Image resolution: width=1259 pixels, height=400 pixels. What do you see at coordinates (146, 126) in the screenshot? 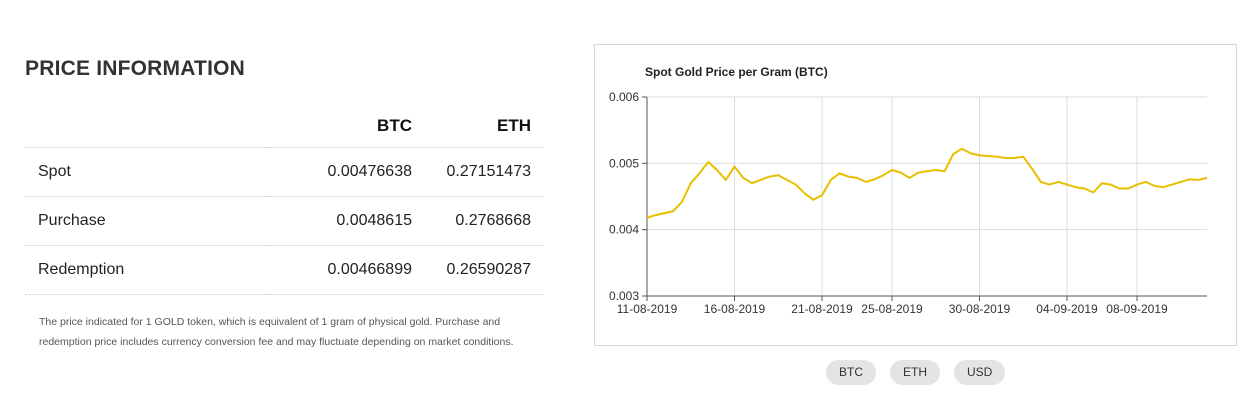
I see `header-empty` at bounding box center [146, 126].